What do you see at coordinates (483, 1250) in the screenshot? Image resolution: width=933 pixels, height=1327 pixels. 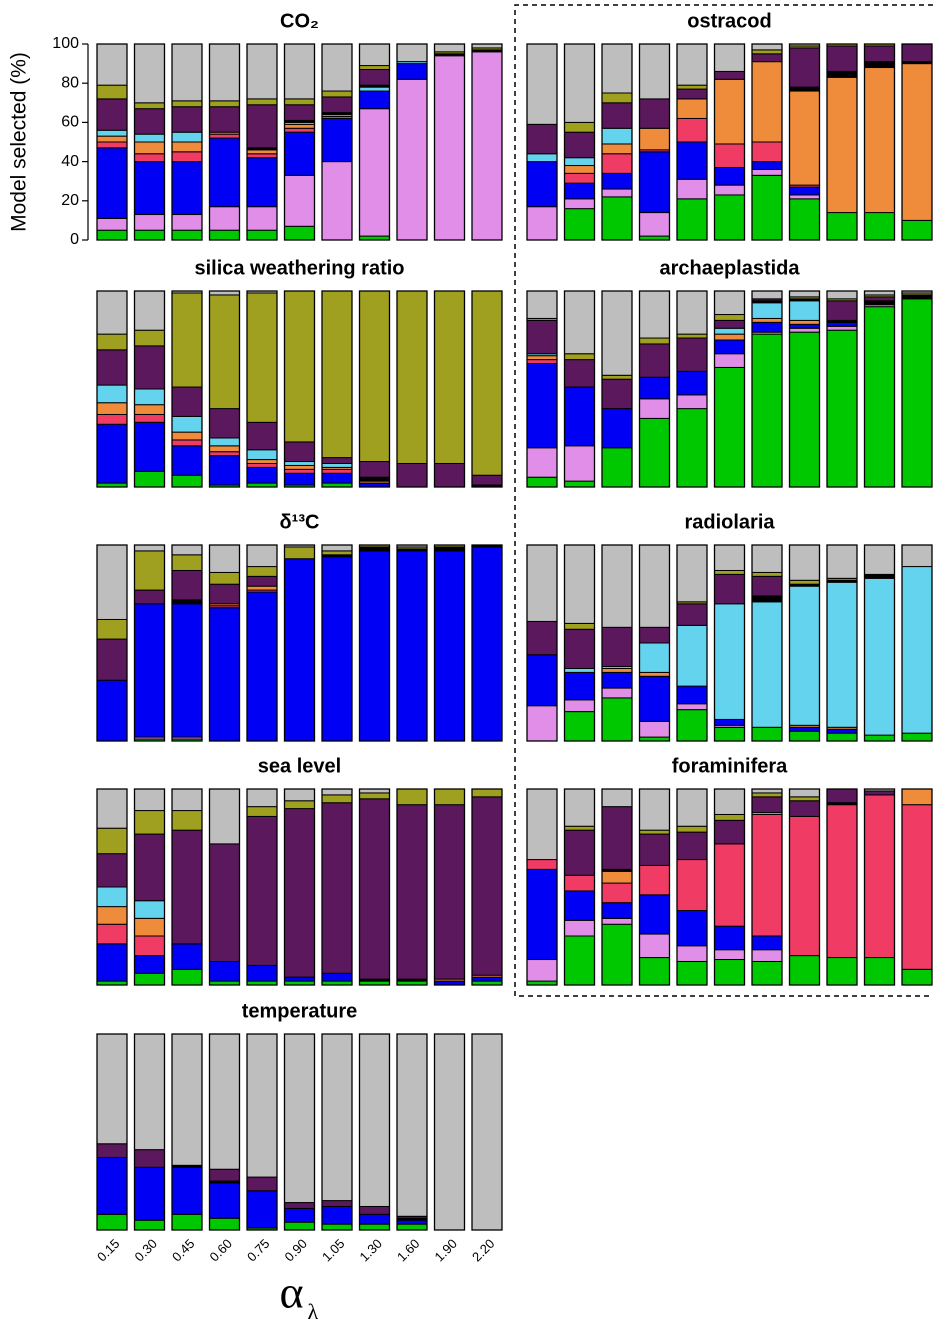 I see `x-tick-label: 2.20` at bounding box center [483, 1250].